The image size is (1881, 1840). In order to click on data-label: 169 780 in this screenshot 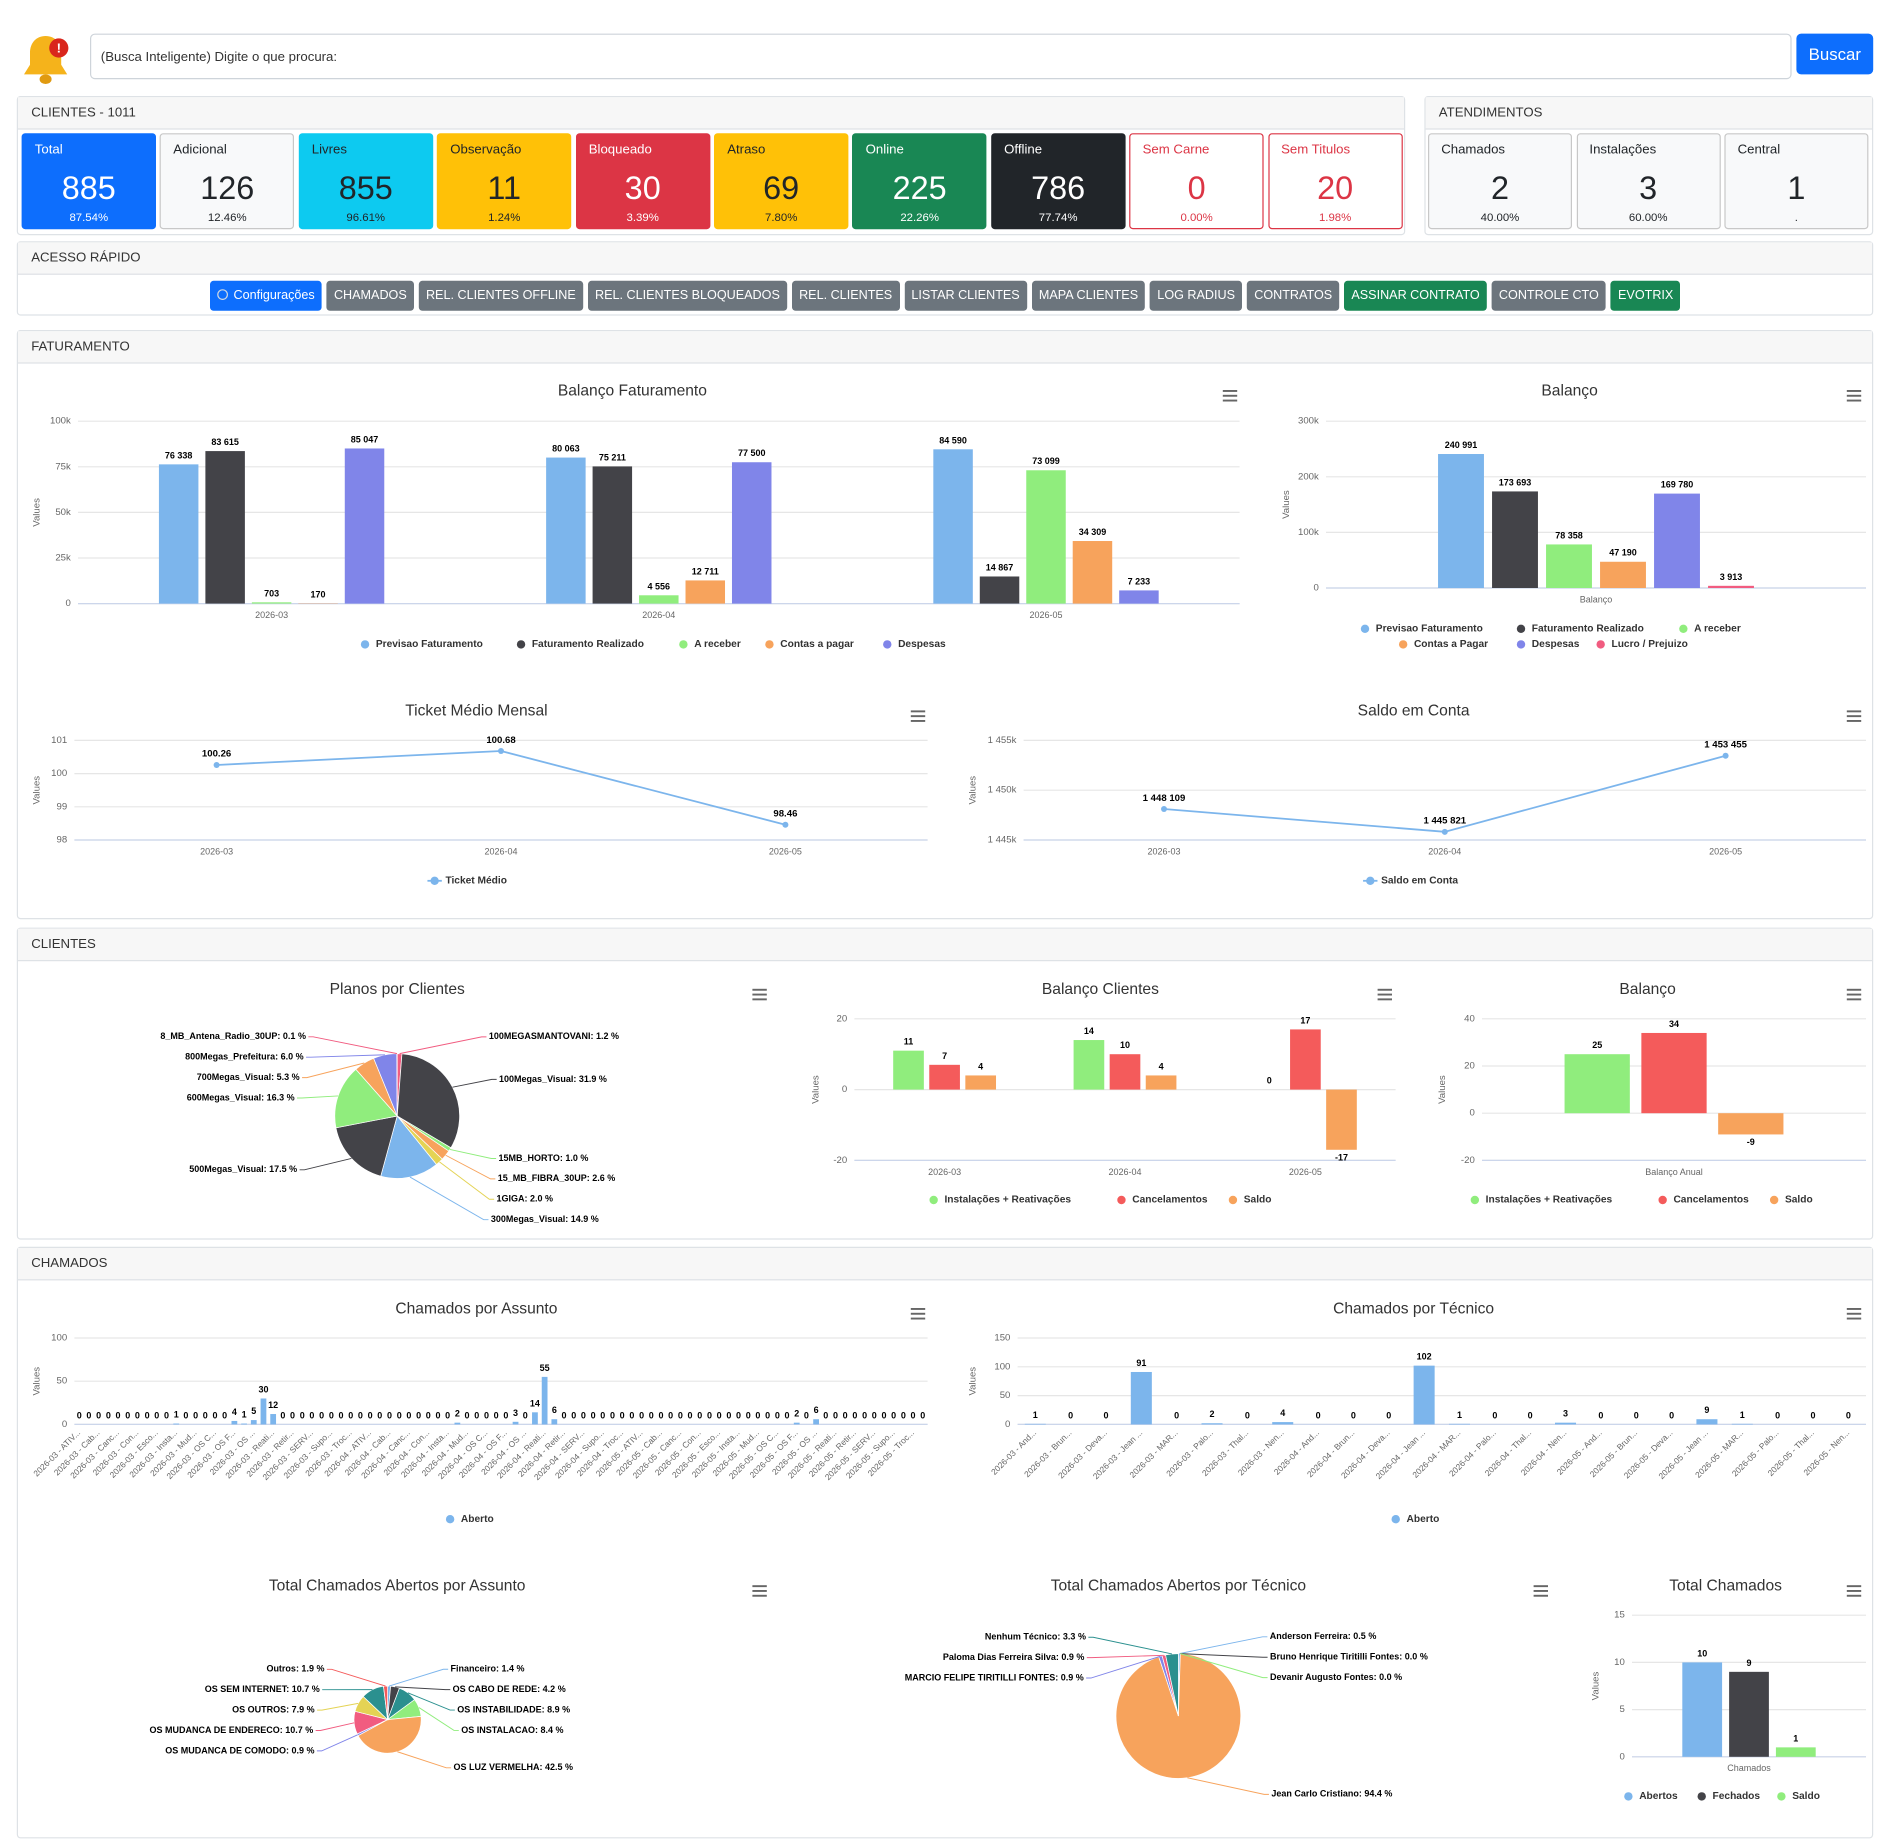, I will do `click(1677, 485)`.